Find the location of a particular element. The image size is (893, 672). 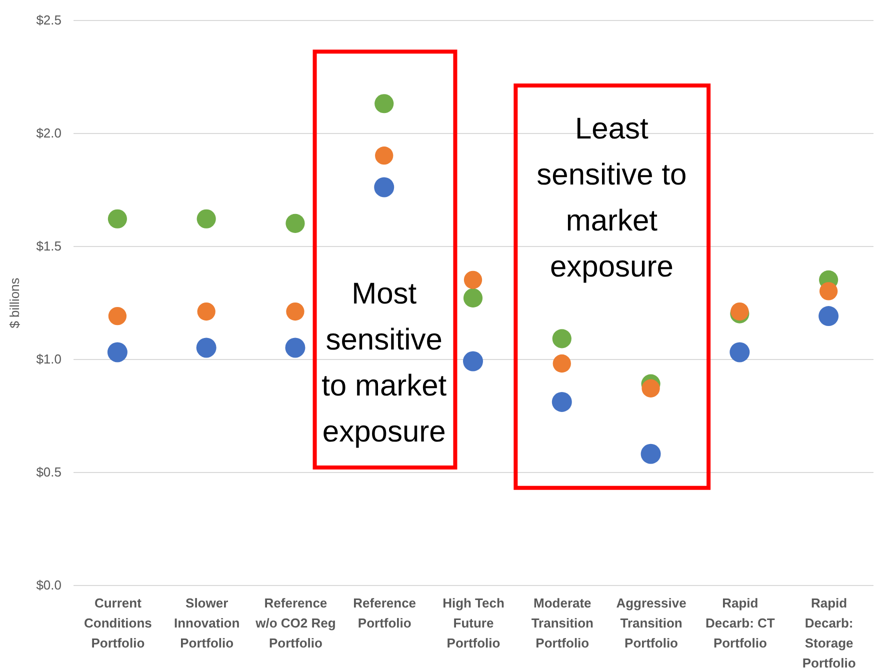

x-tick-label: Rapid Decarb: Storage Portfolio is located at coordinates (829, 633).